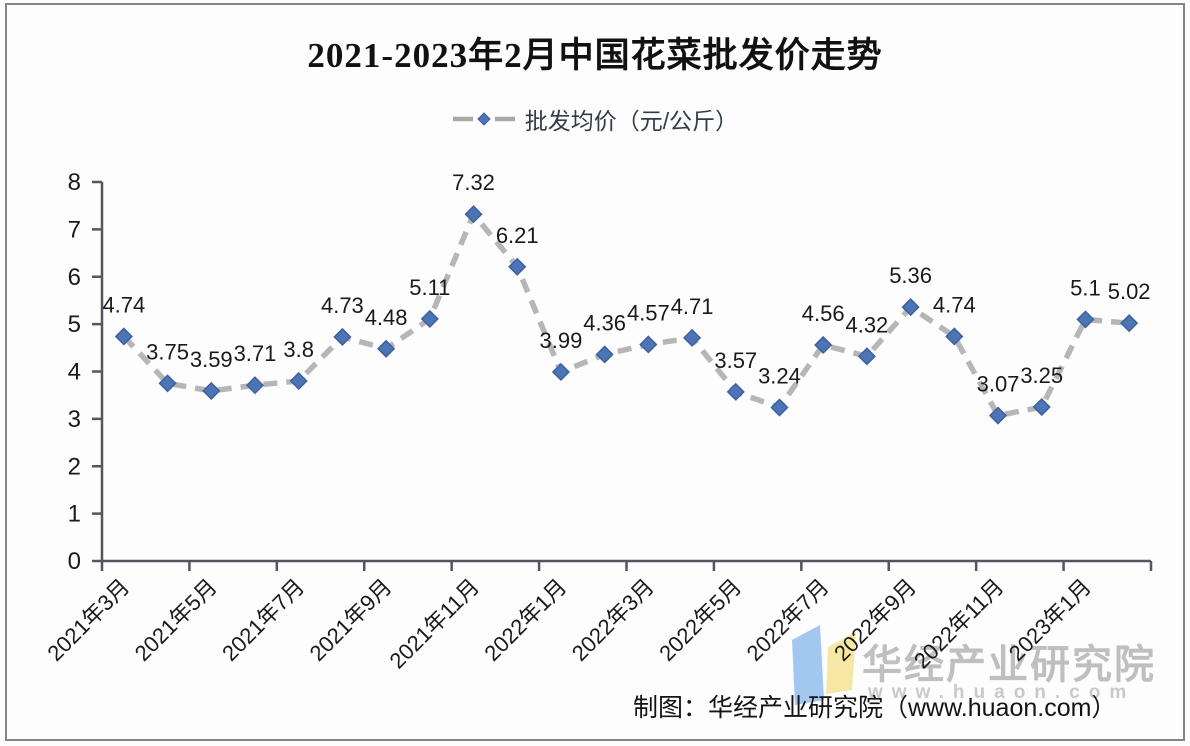  I want to click on huaon-logo-icon, so click(824, 665).